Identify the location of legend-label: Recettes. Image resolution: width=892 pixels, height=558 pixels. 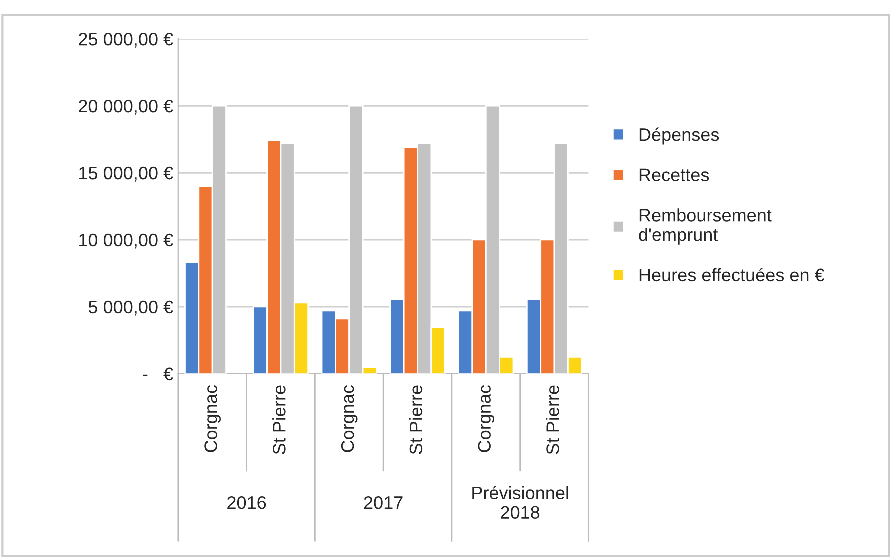
(675, 175).